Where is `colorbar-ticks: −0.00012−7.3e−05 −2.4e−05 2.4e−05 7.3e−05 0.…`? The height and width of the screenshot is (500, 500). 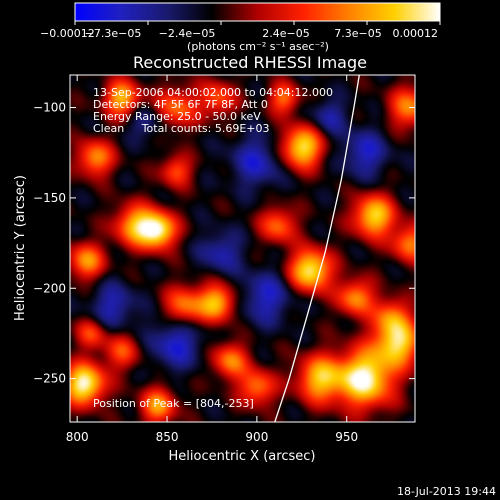
colorbar-ticks: −0.00012−7.3e−05 −2.4e−05 2.4e−05 7.3e−05 0.… is located at coordinates (240, 30).